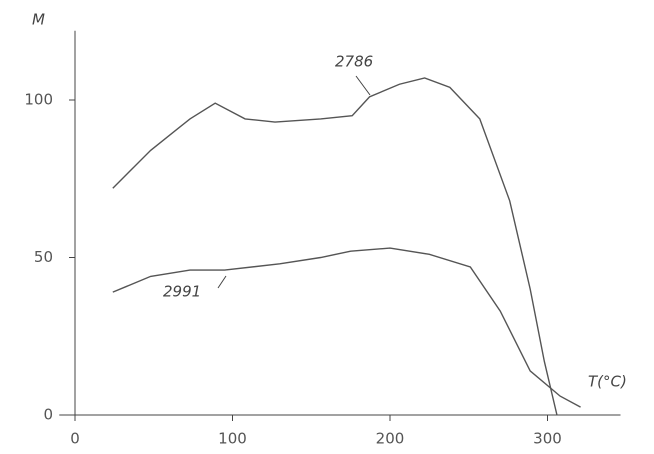 This screenshot has height=454, width=654. What do you see at coordinates (38, 20) in the screenshot?
I see `y-axis-label: M` at bounding box center [38, 20].